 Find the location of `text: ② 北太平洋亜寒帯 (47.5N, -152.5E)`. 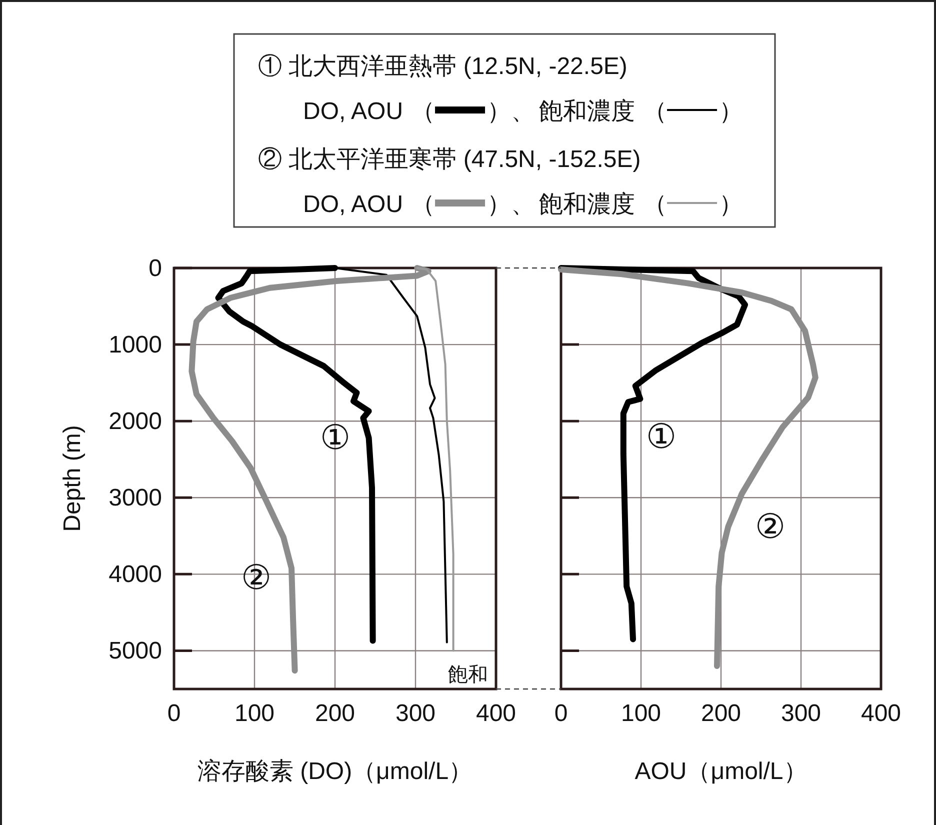

text: ② 北太平洋亜寒帯 (47.5N, -152.5E) is located at coordinates (449, 159).